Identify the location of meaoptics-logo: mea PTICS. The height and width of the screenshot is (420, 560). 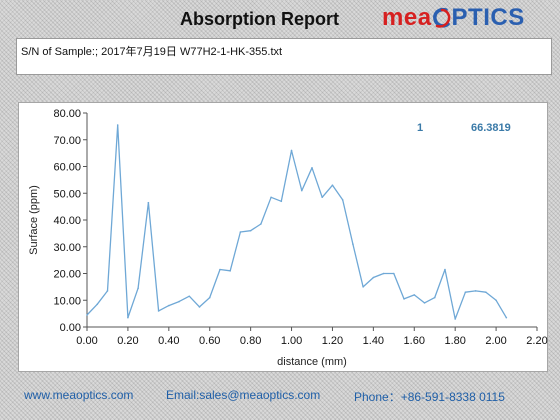
(453, 18).